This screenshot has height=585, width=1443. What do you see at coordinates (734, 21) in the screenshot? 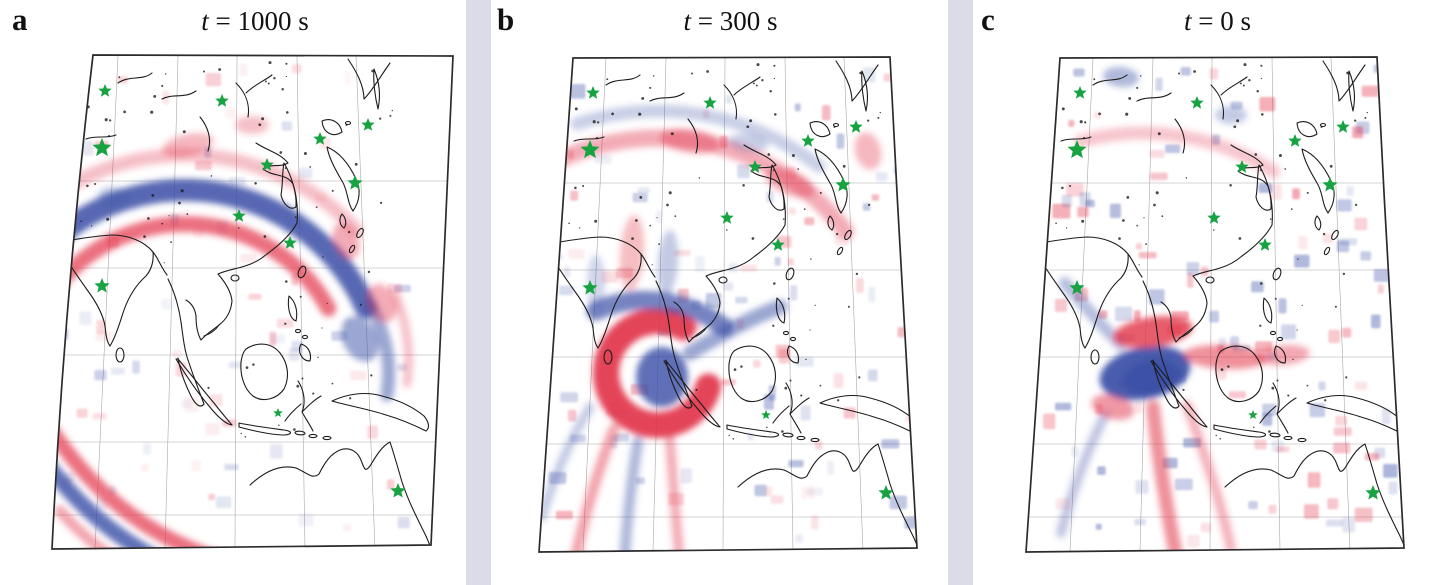
I see `title-time-value: = 300 s` at bounding box center [734, 21].